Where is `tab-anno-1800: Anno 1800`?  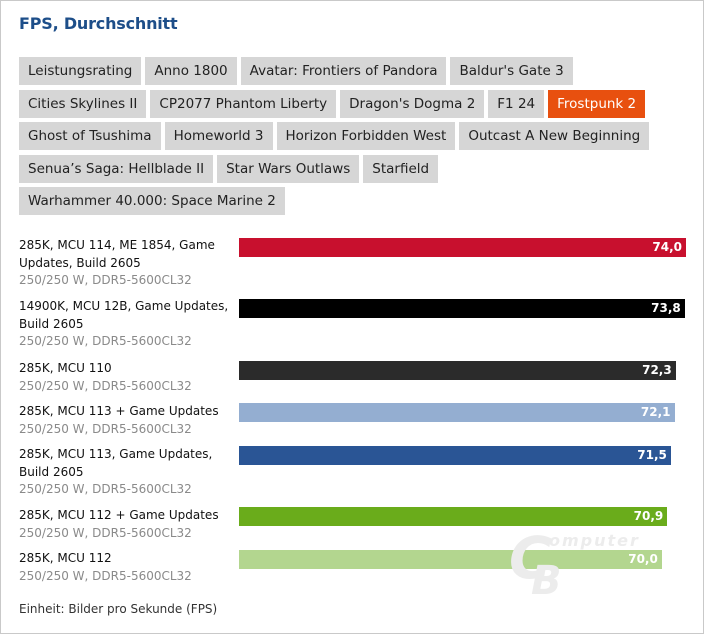 tab-anno-1800: Anno 1800 is located at coordinates (191, 71).